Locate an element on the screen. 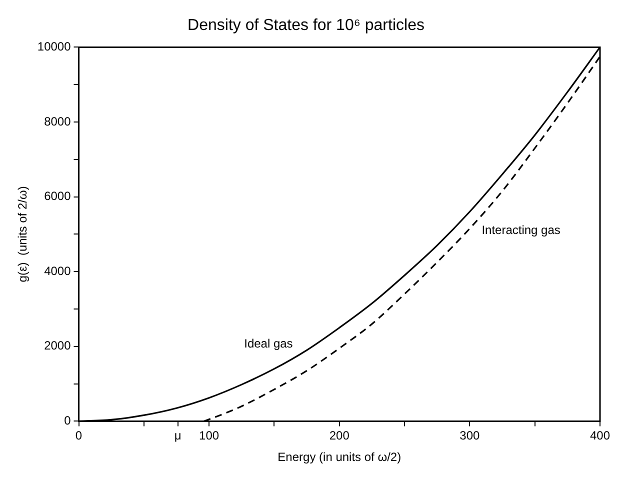  y-tick-label: 2000 is located at coordinates (58, 345).